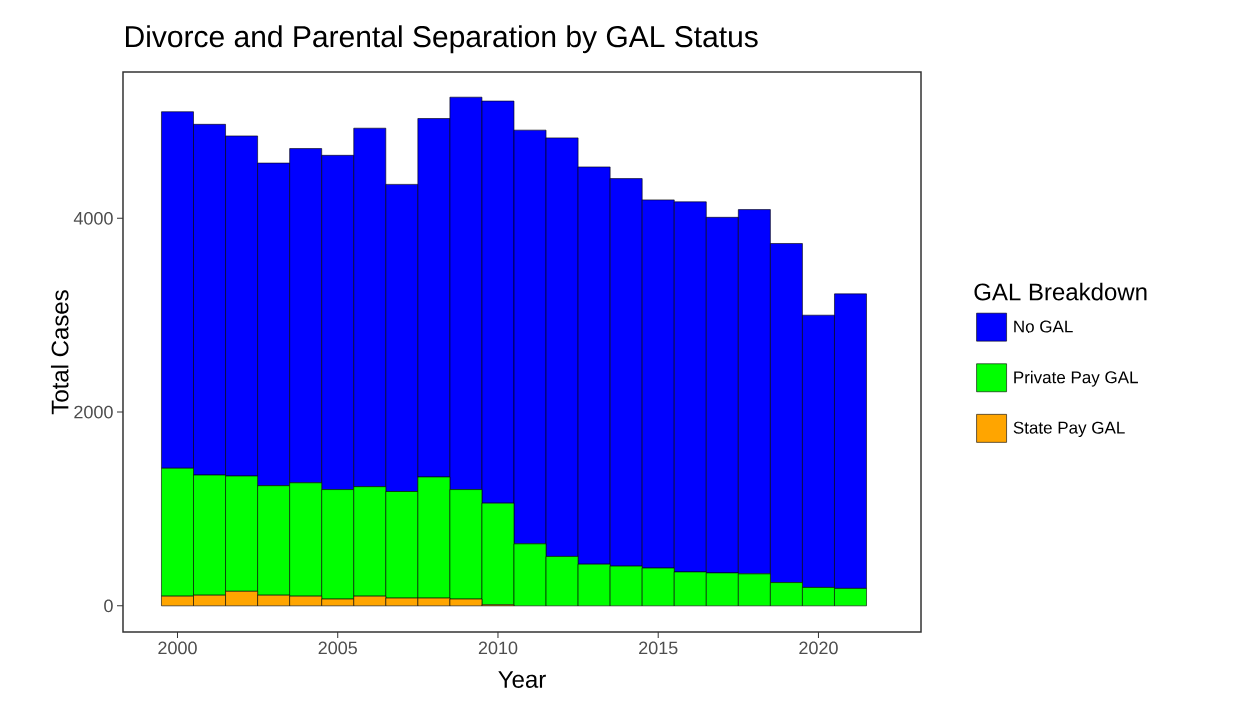 Image resolution: width=1254 pixels, height=713 pixels. I want to click on y-axis-title: Total Cases, so click(59, 352).